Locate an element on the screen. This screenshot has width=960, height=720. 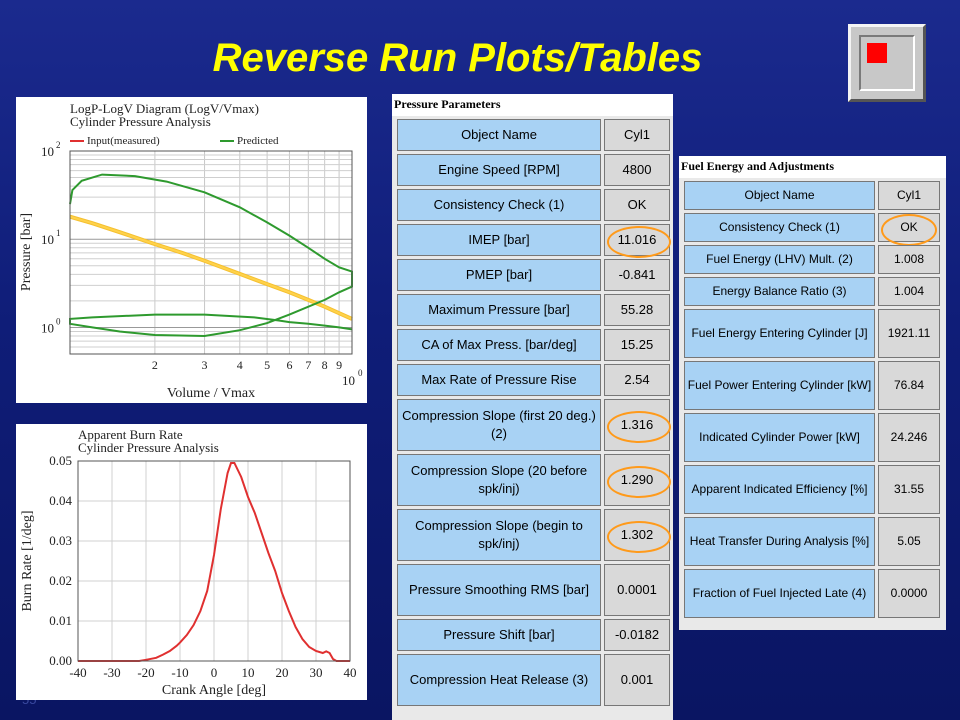
table-row: Fraction of Fuel Injected Late (4) 0.0000 is located at coordinates (812, 593).